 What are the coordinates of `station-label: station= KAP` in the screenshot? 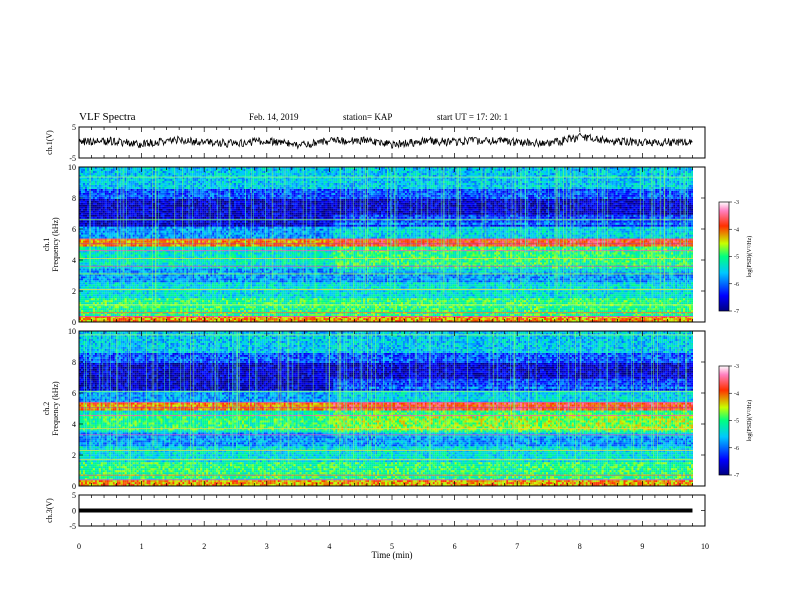 It's located at (367, 117).